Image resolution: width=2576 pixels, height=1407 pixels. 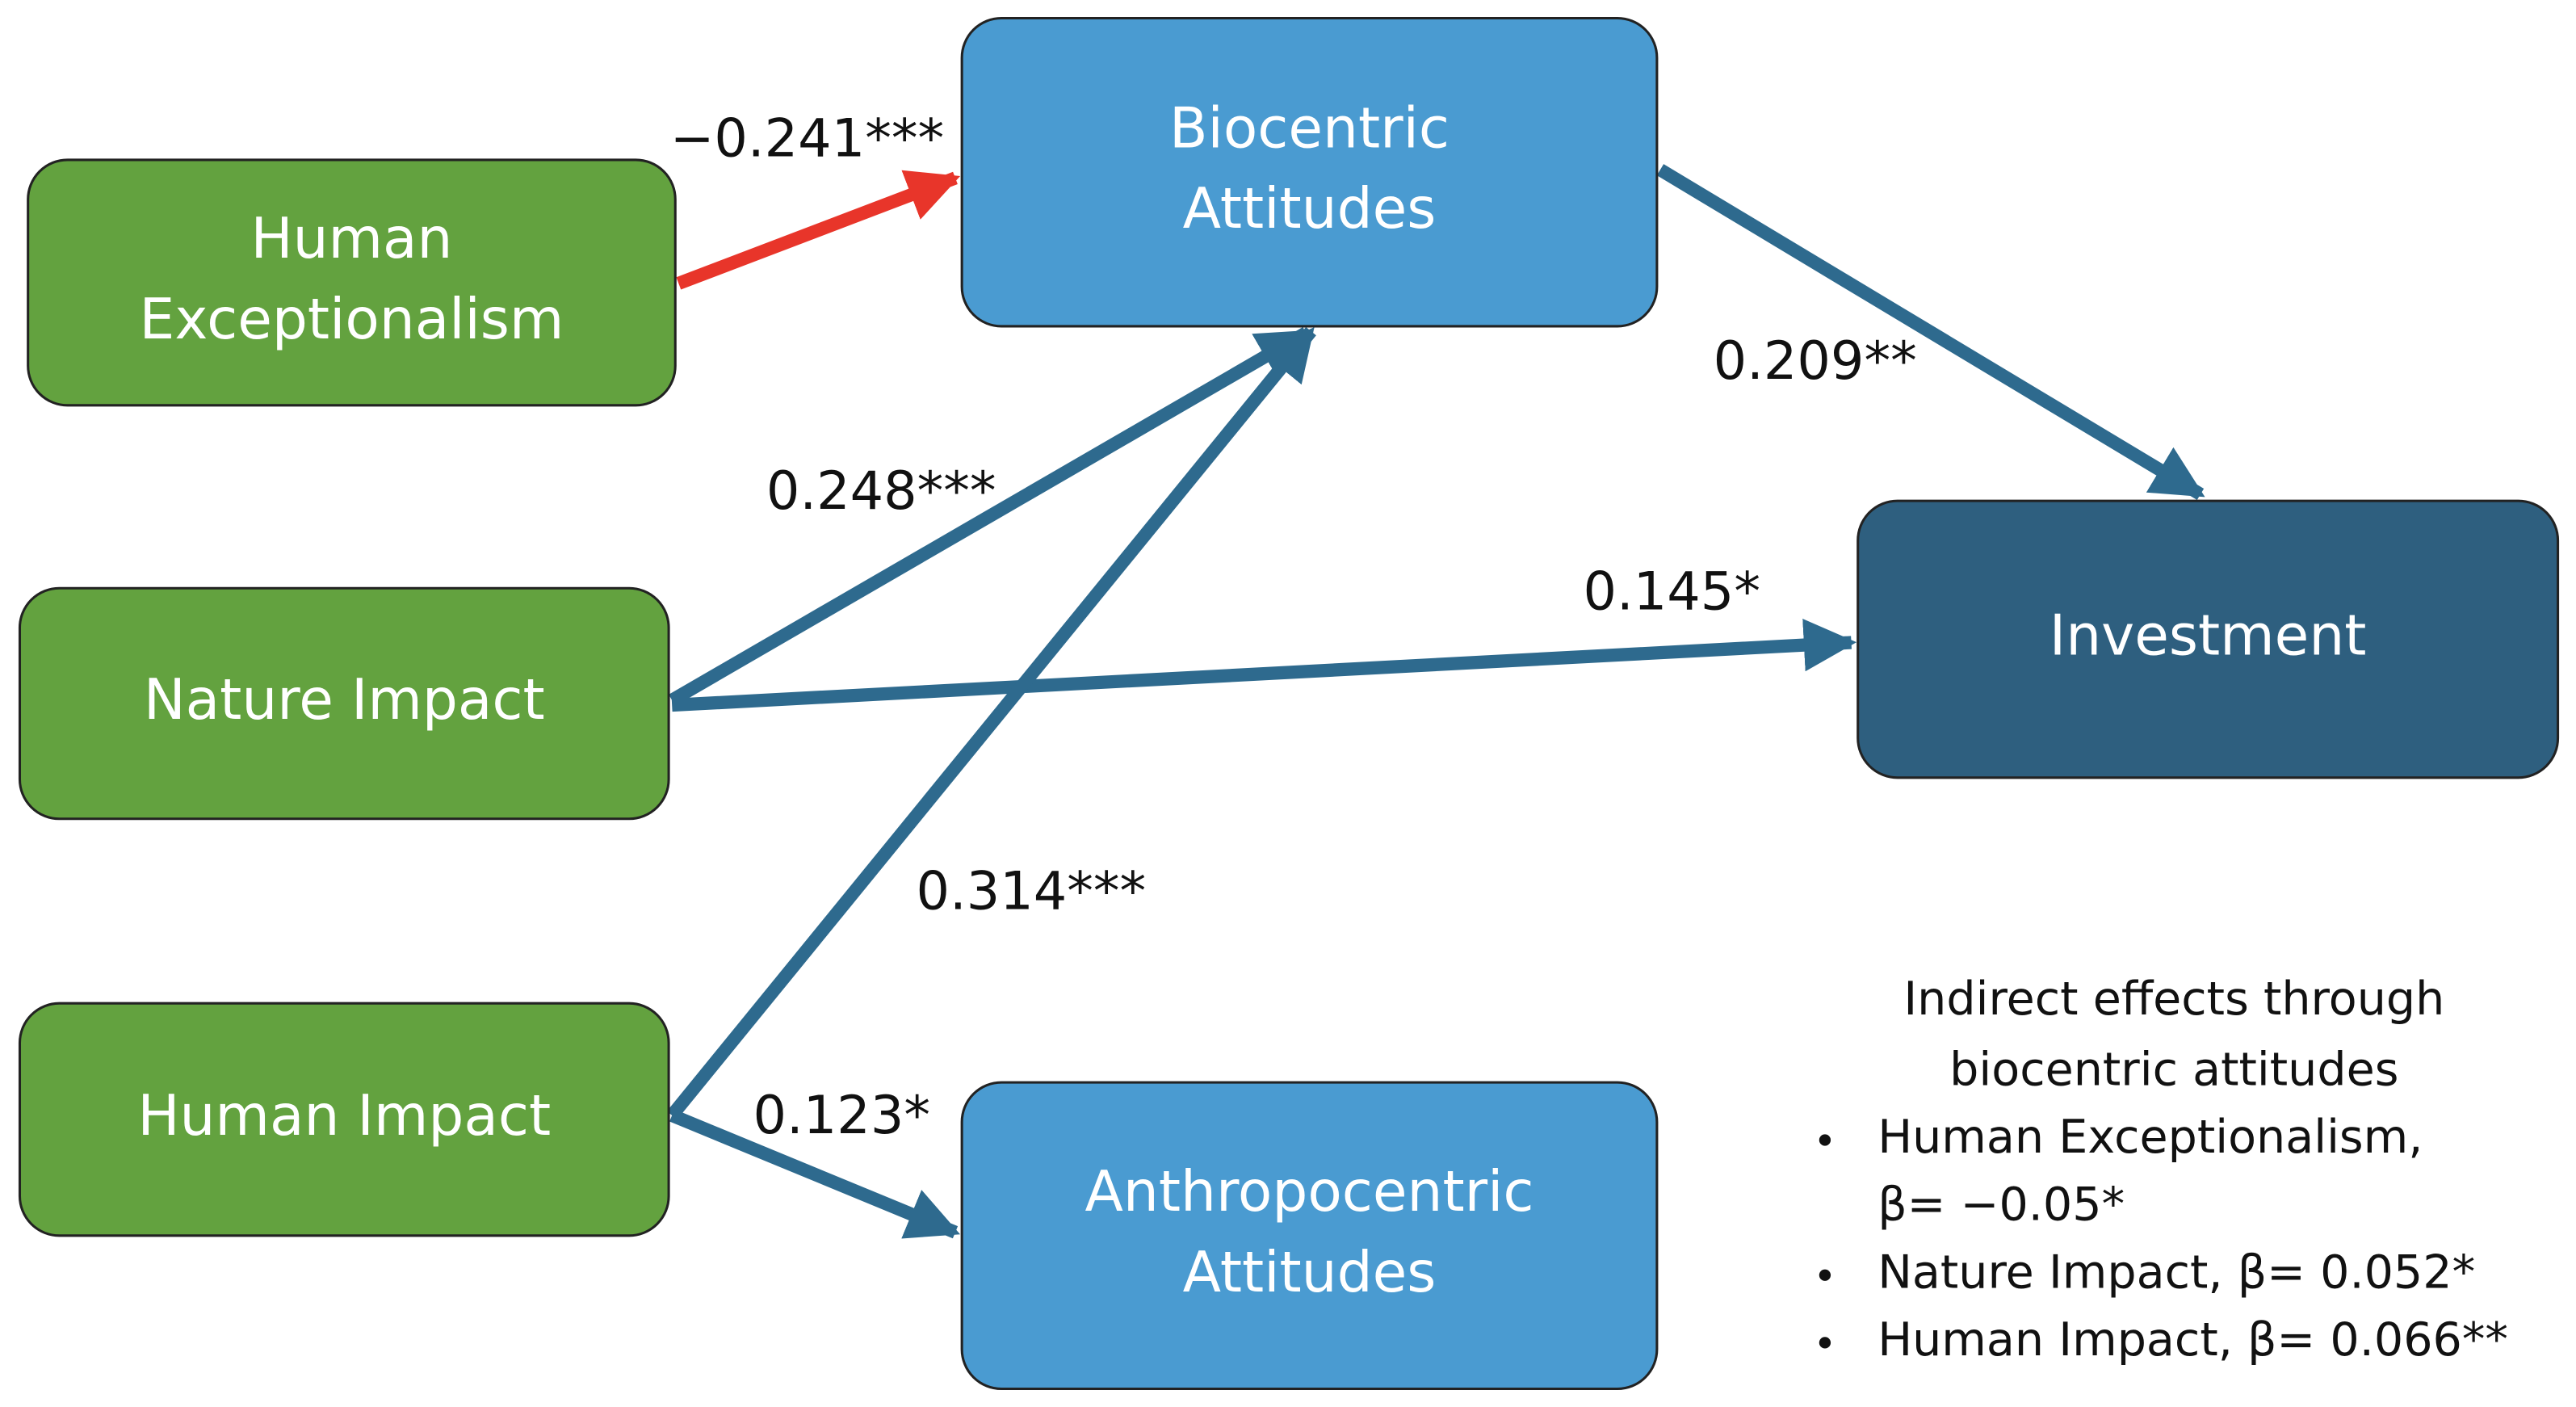 What do you see at coordinates (2173, 999) in the screenshot?
I see `note-title: Indirect effects through` at bounding box center [2173, 999].